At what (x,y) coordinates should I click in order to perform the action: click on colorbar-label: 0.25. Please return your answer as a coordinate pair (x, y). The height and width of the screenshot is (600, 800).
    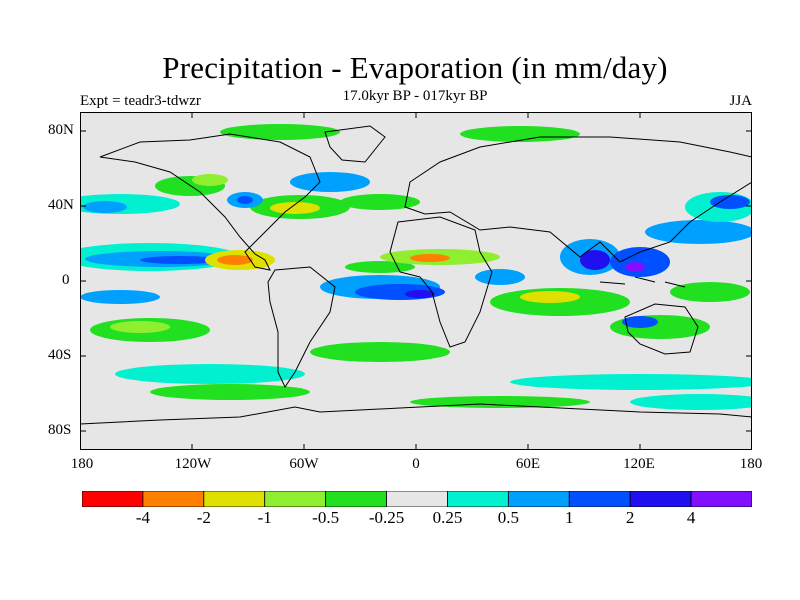
    Looking at the image, I should click on (447, 517).